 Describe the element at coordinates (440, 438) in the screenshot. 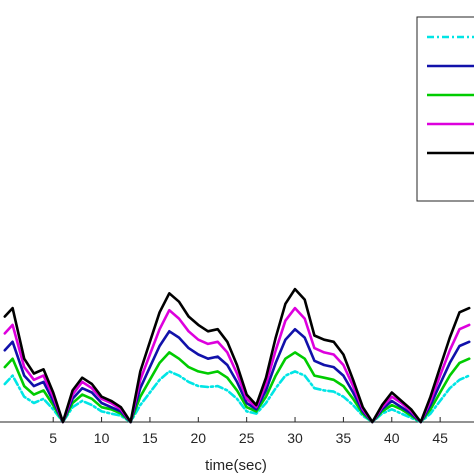

I see `x-tick-label: 45` at that location.